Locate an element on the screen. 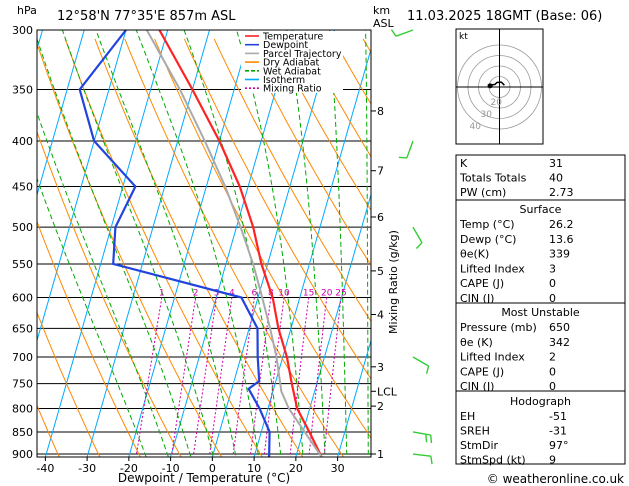 This screenshot has width=629, height=486. x-tick-label: -20 is located at coordinates (129, 468).